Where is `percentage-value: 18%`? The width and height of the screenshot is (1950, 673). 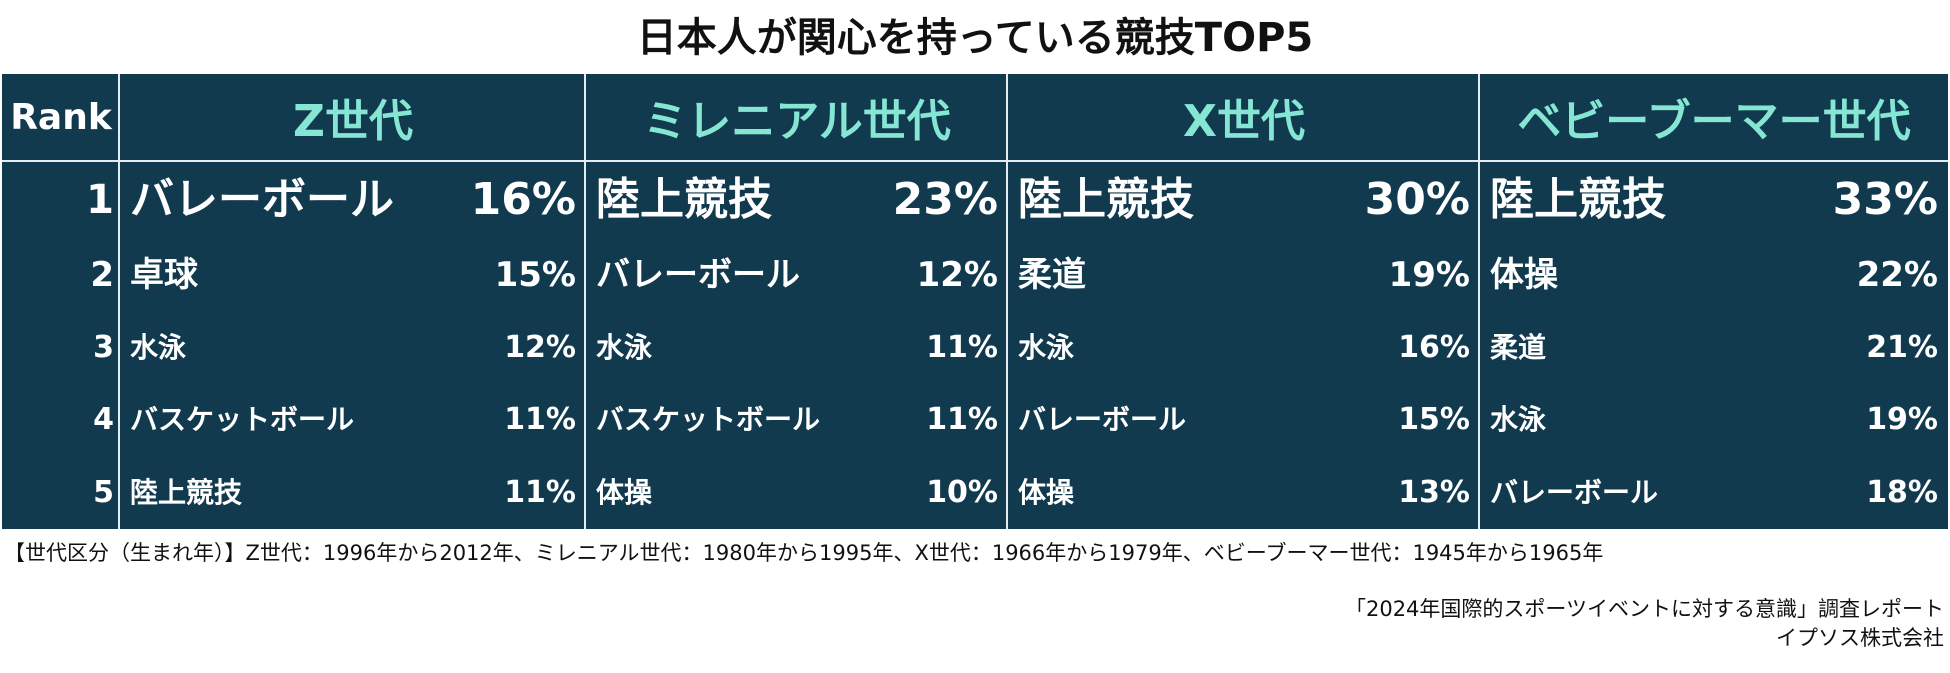
percentage-value: 18% is located at coordinates (1902, 492).